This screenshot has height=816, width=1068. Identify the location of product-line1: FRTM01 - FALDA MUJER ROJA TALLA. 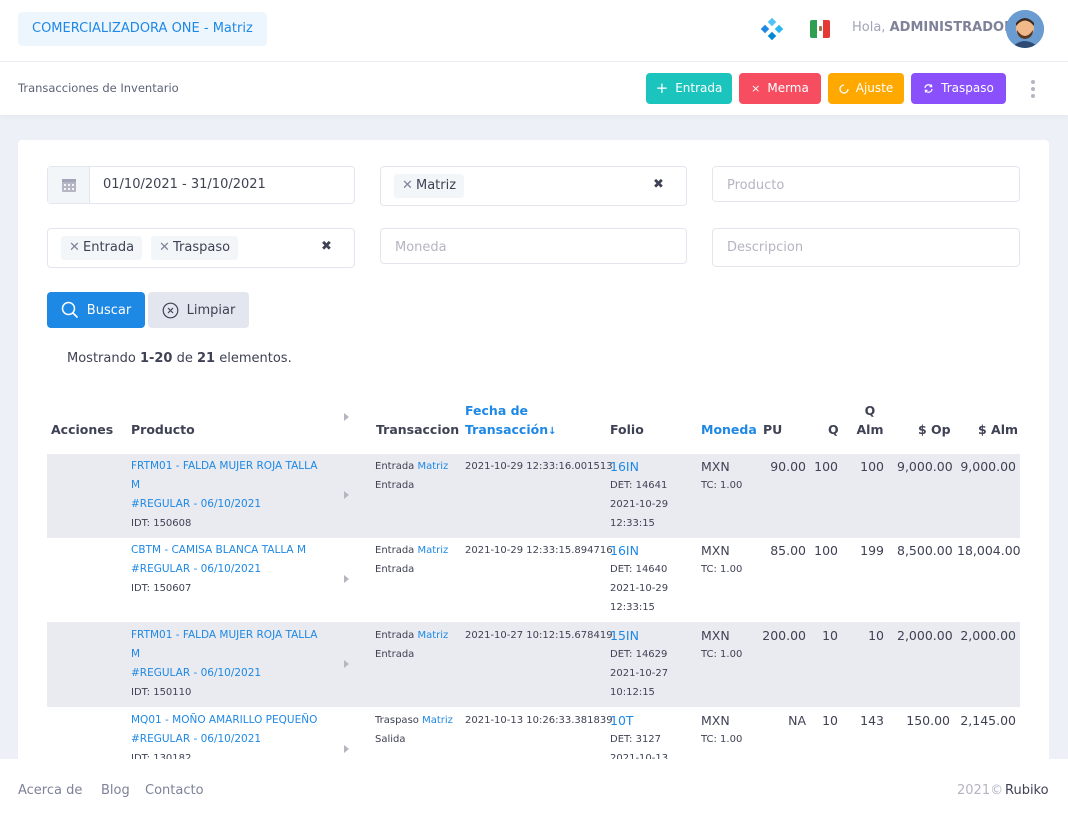
(224, 466).